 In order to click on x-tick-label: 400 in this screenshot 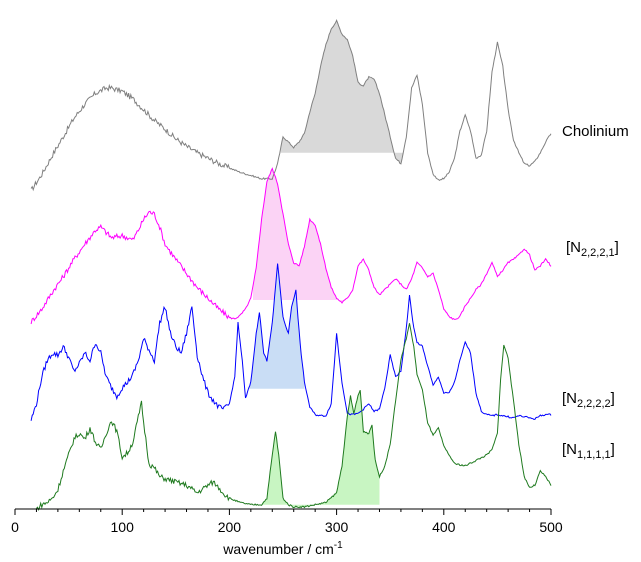, I will do `click(444, 527)`.